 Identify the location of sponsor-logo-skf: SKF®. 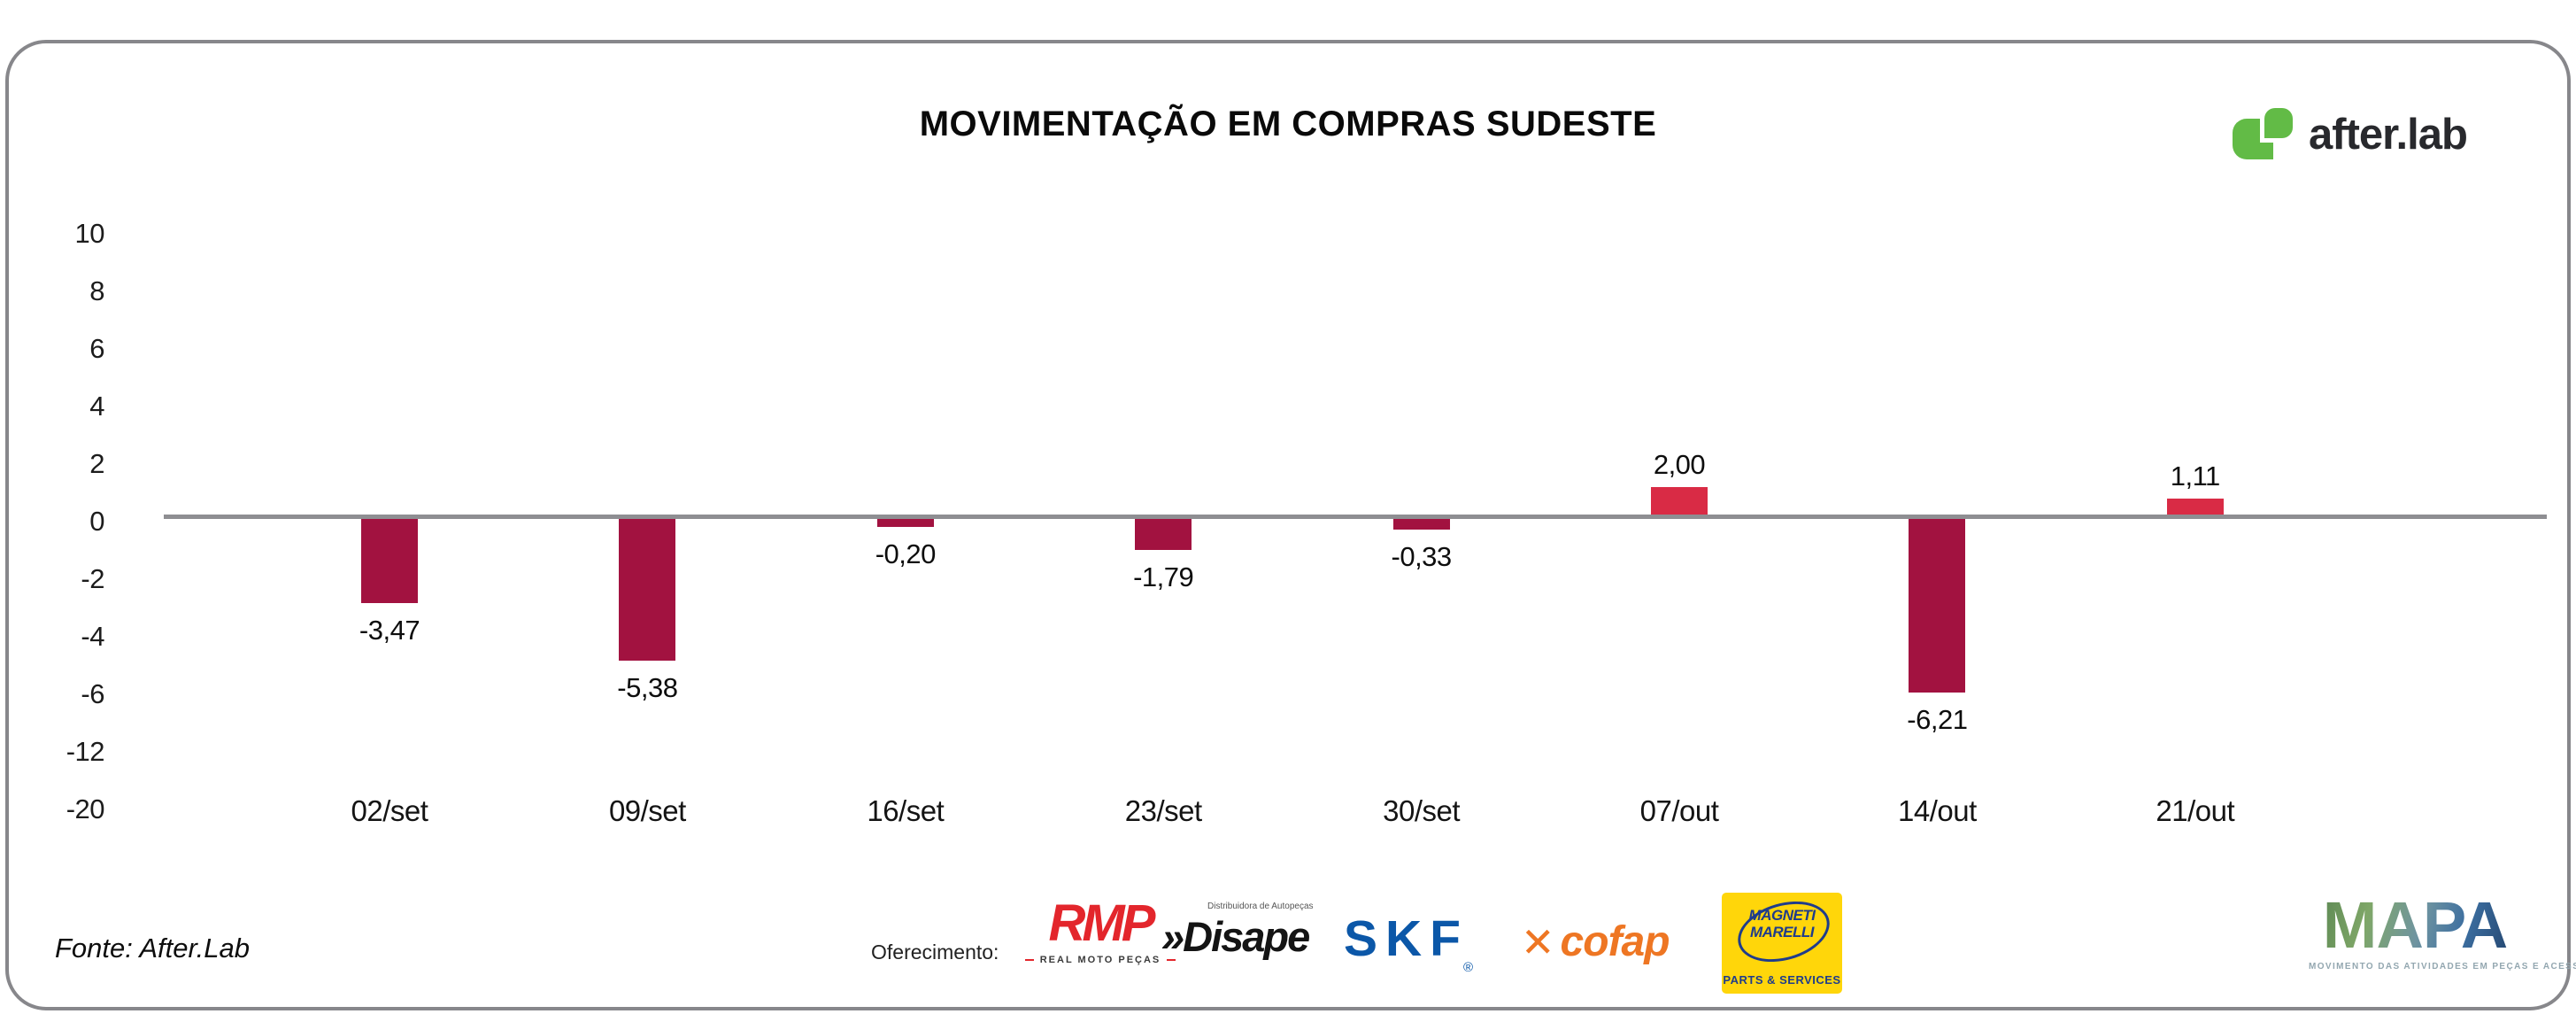
(1409, 945).